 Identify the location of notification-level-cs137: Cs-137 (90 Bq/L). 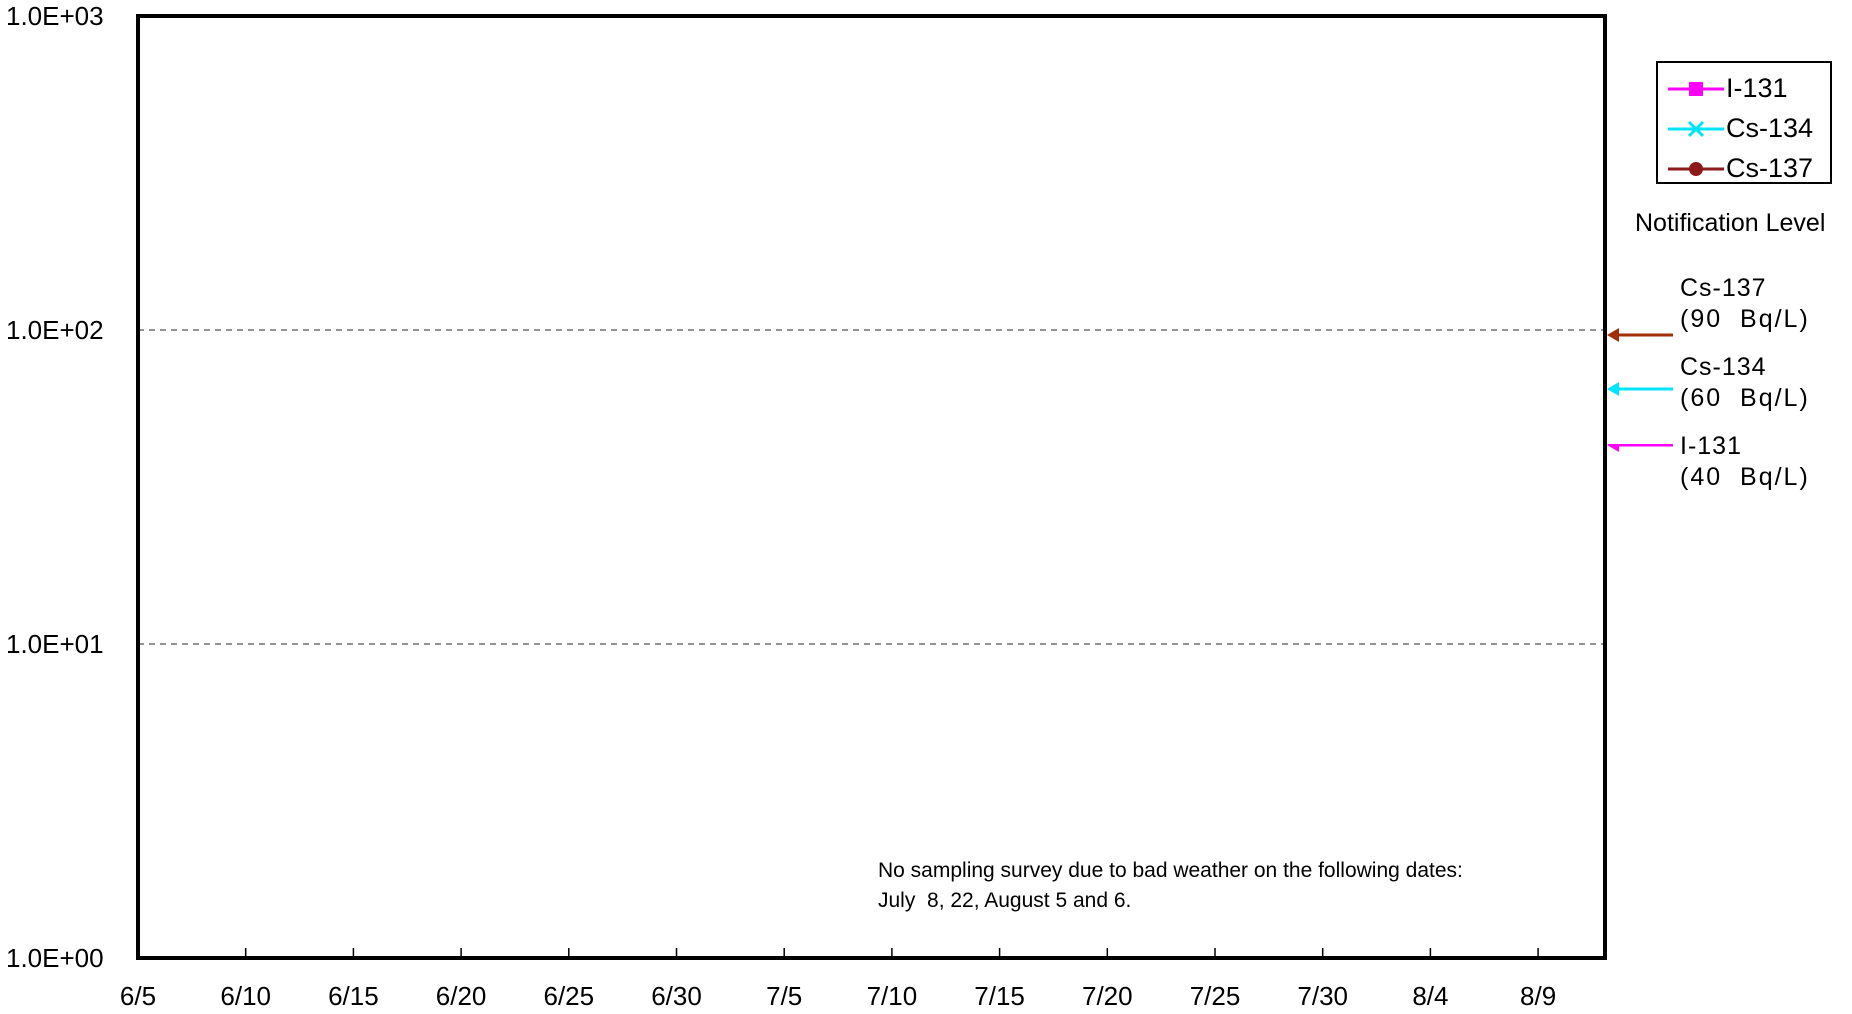
(1725, 320).